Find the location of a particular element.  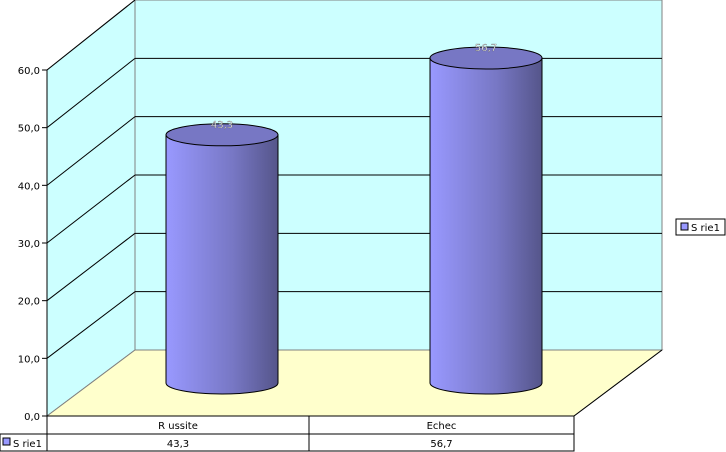

table-series-name: S rie1 is located at coordinates (27, 444).